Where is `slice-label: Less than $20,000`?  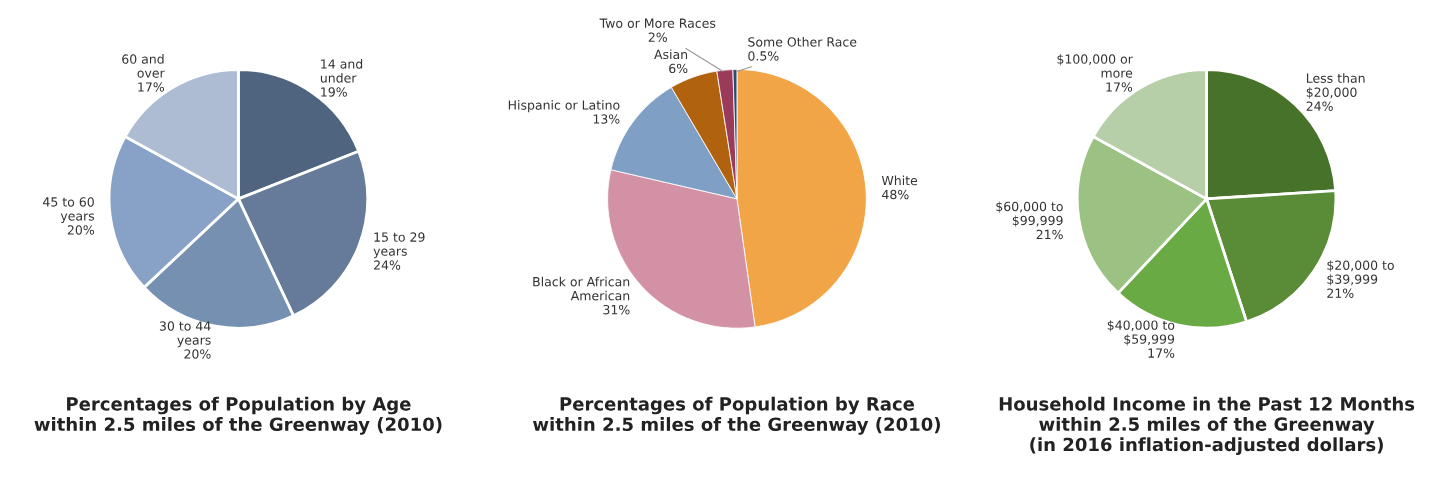
slice-label: Less than $20,000 is located at coordinates (1335, 86).